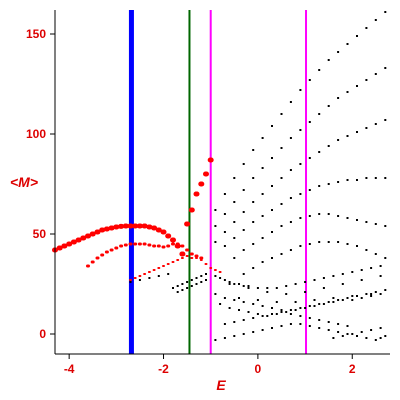 This screenshot has height=400, width=400. What do you see at coordinates (258, 369) in the screenshot?
I see `x-tick-label-3: 0` at bounding box center [258, 369].